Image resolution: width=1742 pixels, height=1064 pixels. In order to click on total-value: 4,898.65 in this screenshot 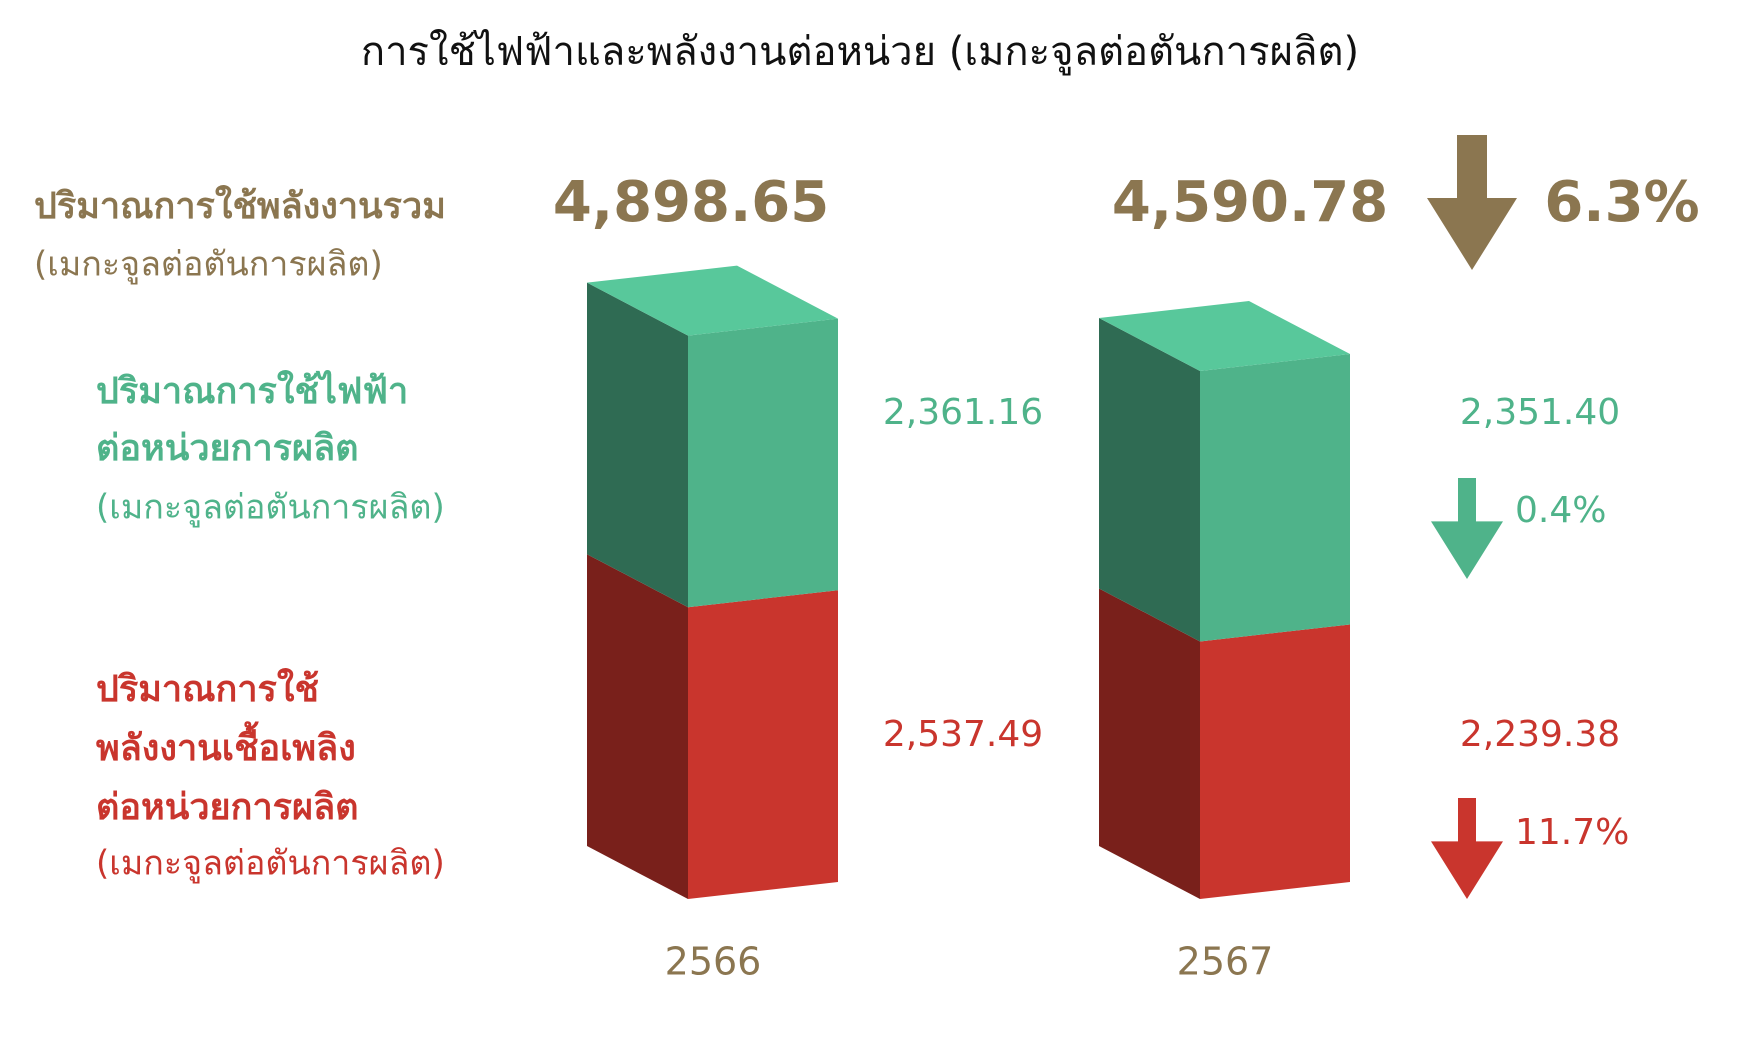, I will do `click(691, 202)`.